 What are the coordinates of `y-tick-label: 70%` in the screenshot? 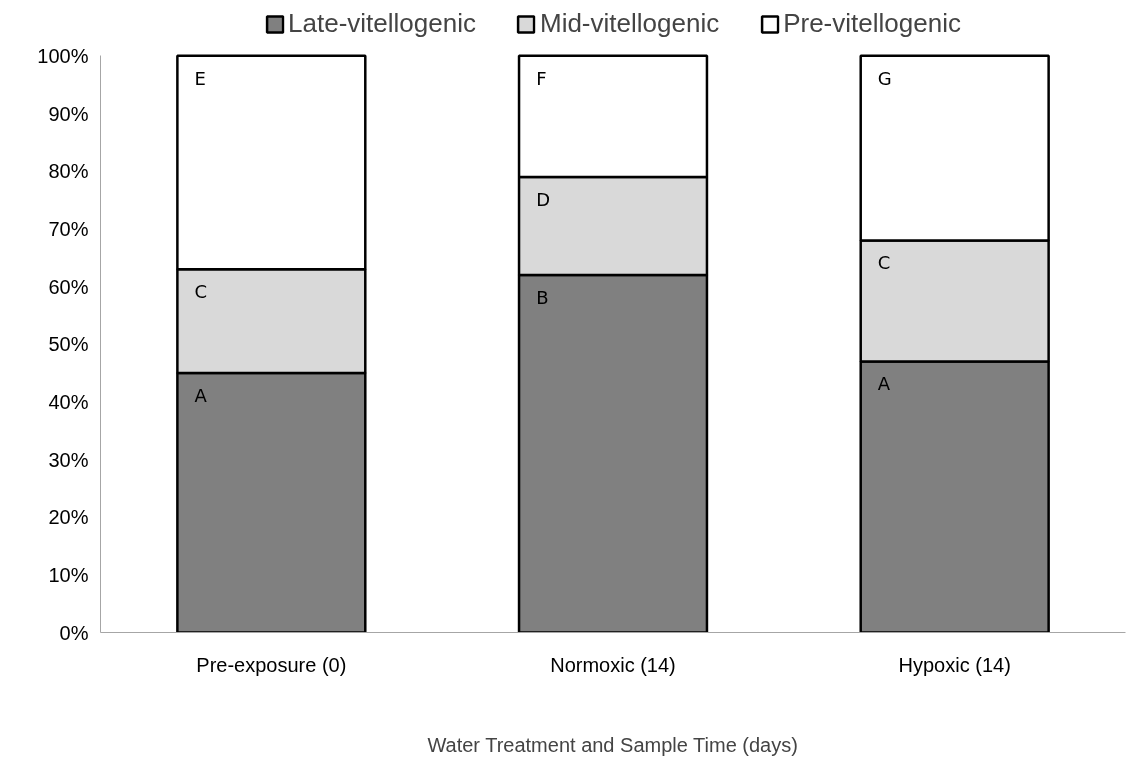 It's located at (68, 228).